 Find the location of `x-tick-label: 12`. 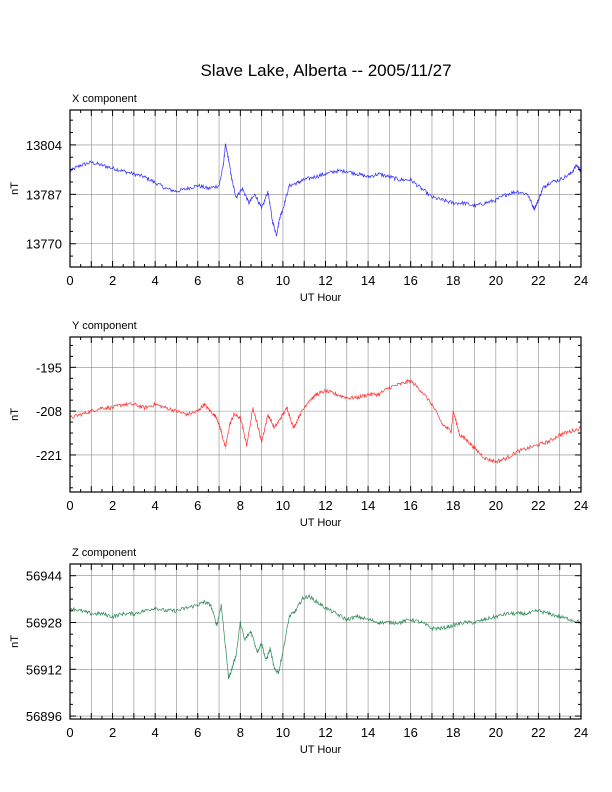

x-tick-label: 12 is located at coordinates (325, 280).